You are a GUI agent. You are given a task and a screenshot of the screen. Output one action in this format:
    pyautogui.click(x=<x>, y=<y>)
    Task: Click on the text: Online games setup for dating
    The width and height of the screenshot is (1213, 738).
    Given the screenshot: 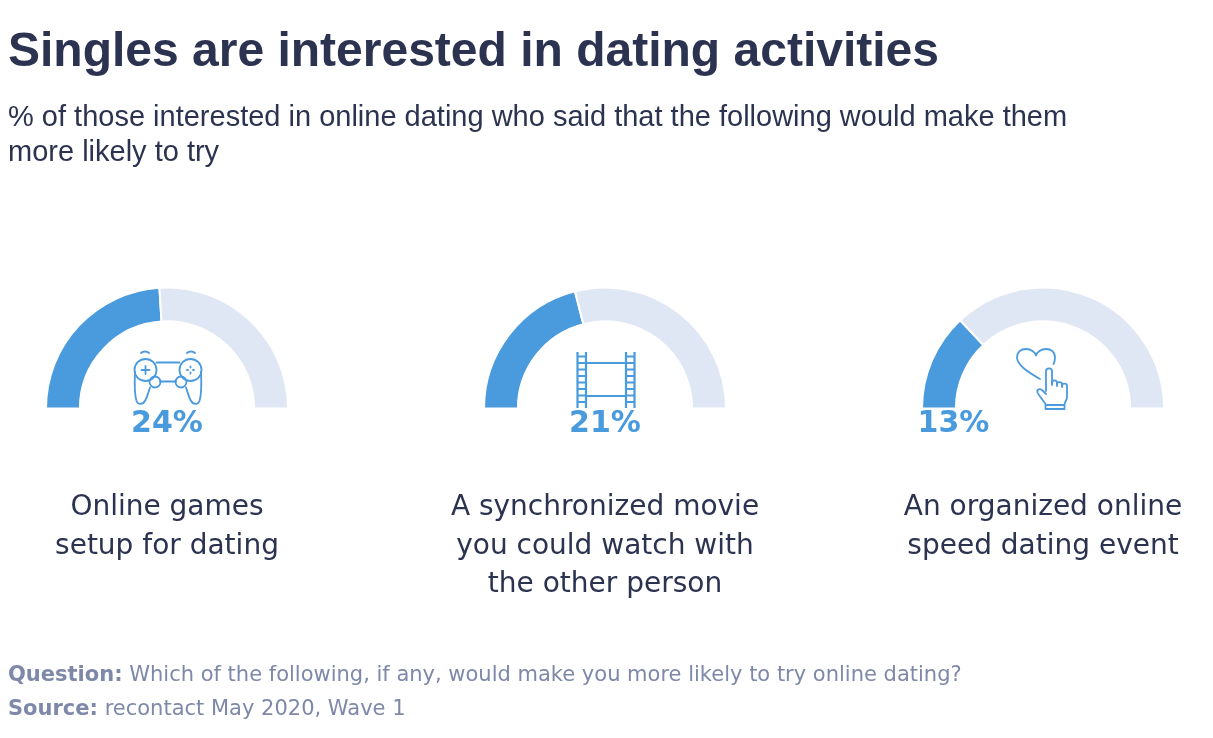 What is the action you would take?
    pyautogui.click(x=167, y=525)
    